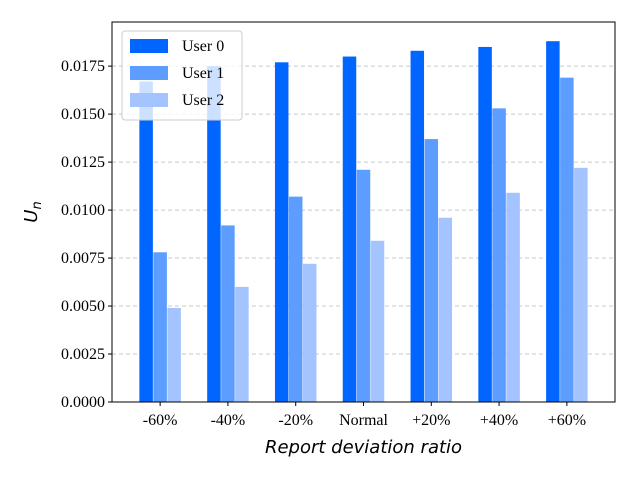 The image size is (640, 480). Describe the element at coordinates (499, 420) in the screenshot. I see `x-tick-label: +40%` at that location.